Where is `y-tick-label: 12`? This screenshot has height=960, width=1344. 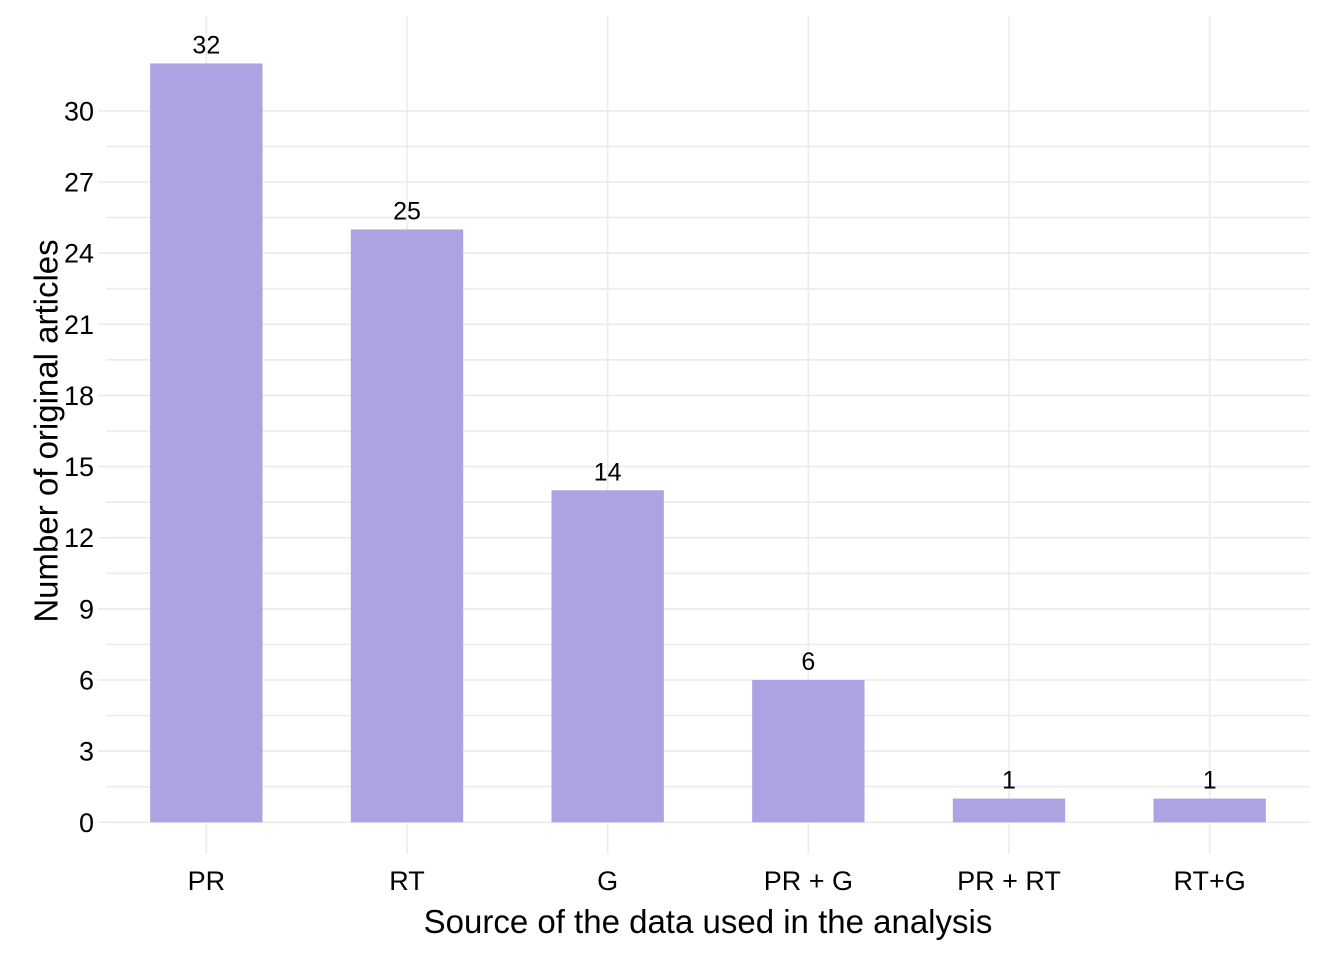
y-tick-label: 12 is located at coordinates (79, 538).